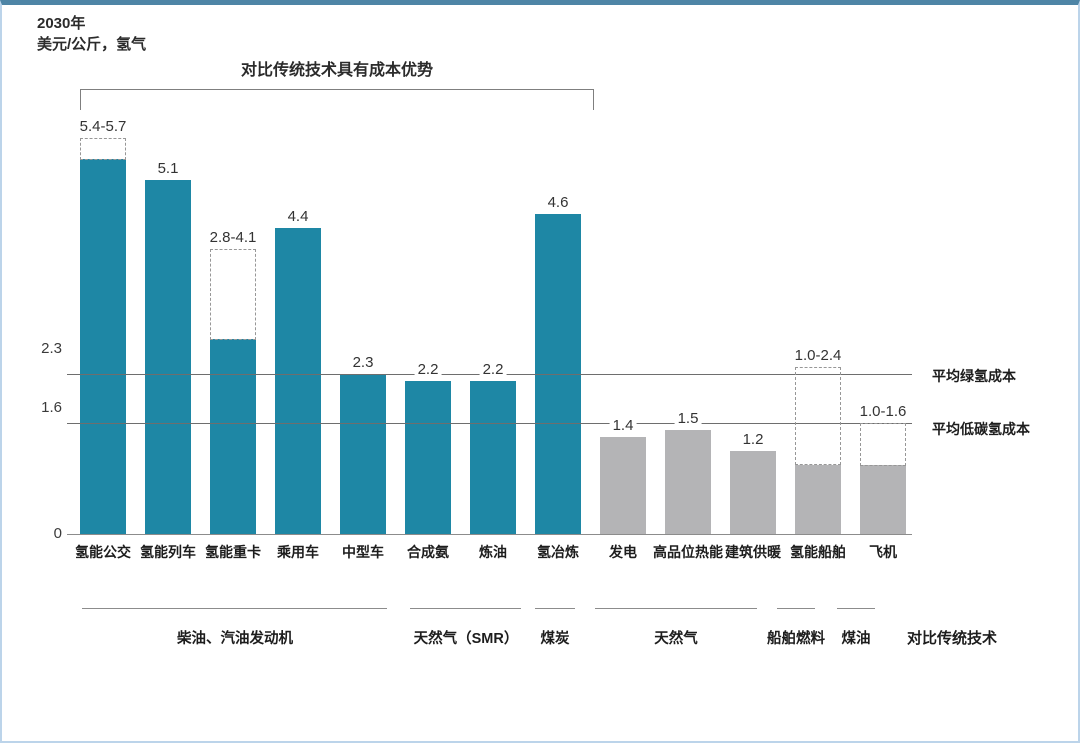  Describe the element at coordinates (363, 552) in the screenshot. I see `bar-category-label: 中型车` at that location.